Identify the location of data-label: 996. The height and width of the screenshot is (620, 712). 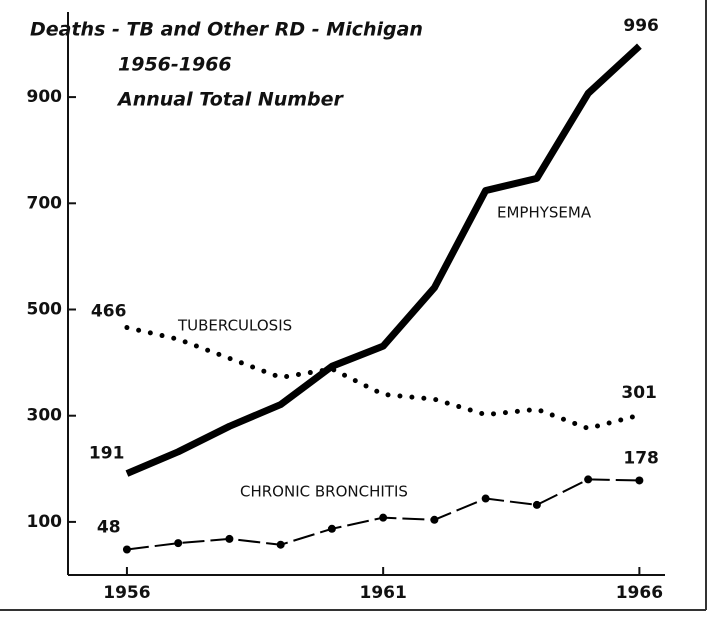
(641, 26).